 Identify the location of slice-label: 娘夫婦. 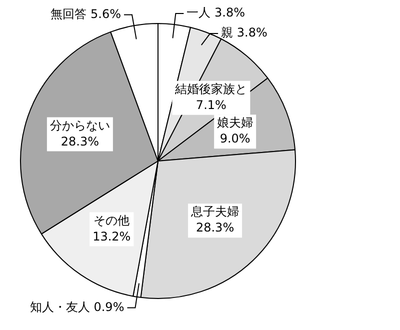
(235, 123).